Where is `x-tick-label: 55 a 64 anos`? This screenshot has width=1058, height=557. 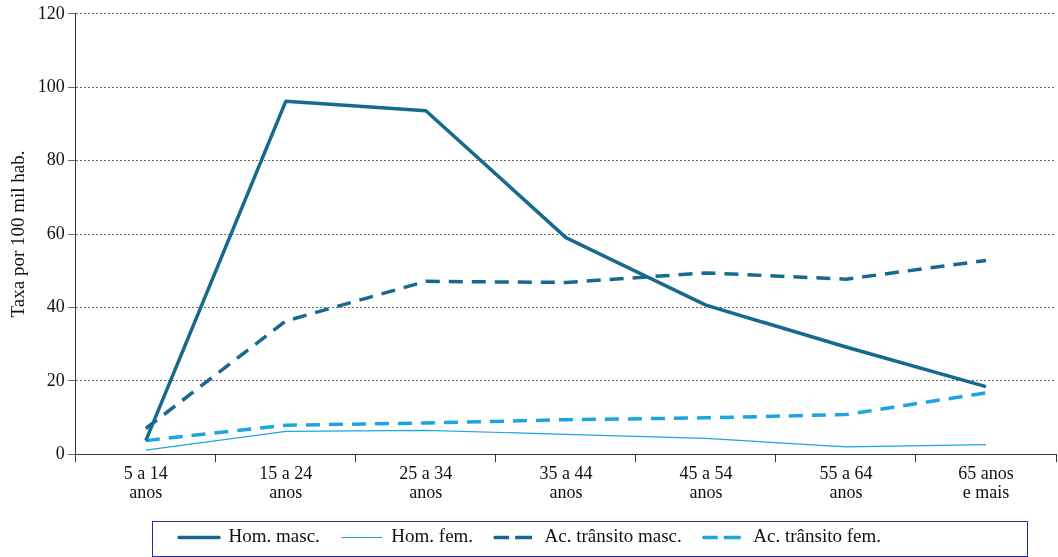 x-tick-label: 55 a 64 anos is located at coordinates (846, 483).